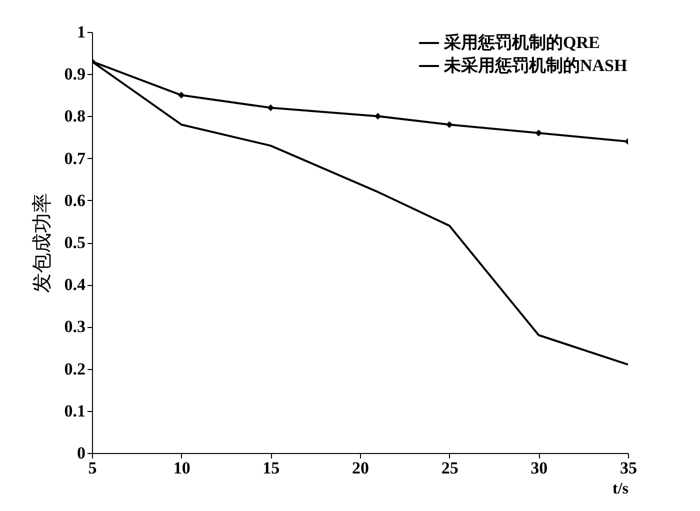  I want to click on y-tick-label: 0.7, so click(75, 158).